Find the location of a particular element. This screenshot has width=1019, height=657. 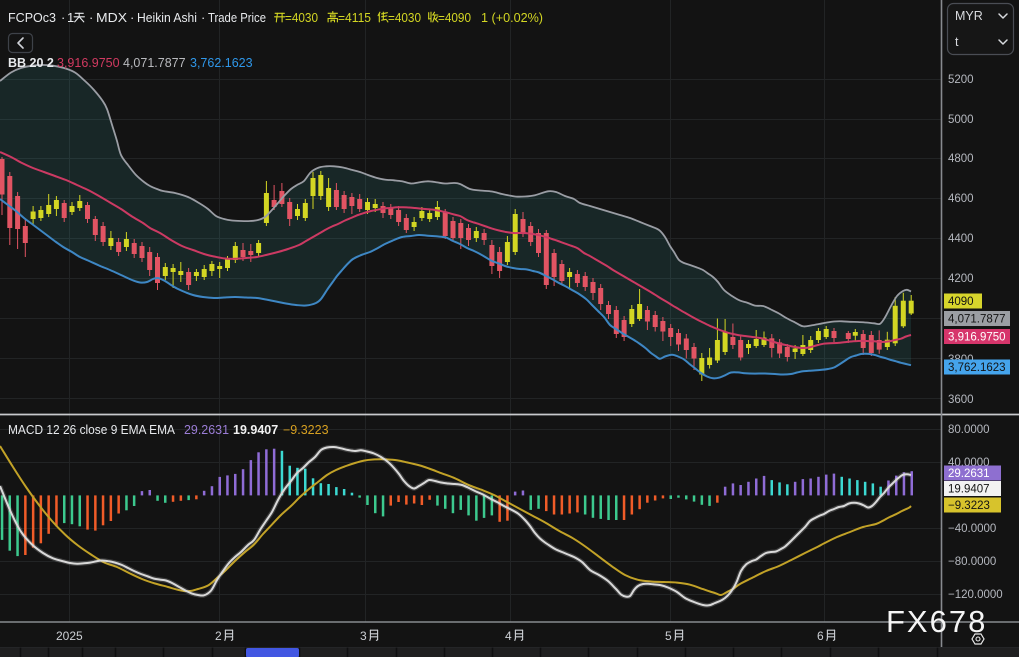

svg-text: 6 is located at coordinates (820, 636).